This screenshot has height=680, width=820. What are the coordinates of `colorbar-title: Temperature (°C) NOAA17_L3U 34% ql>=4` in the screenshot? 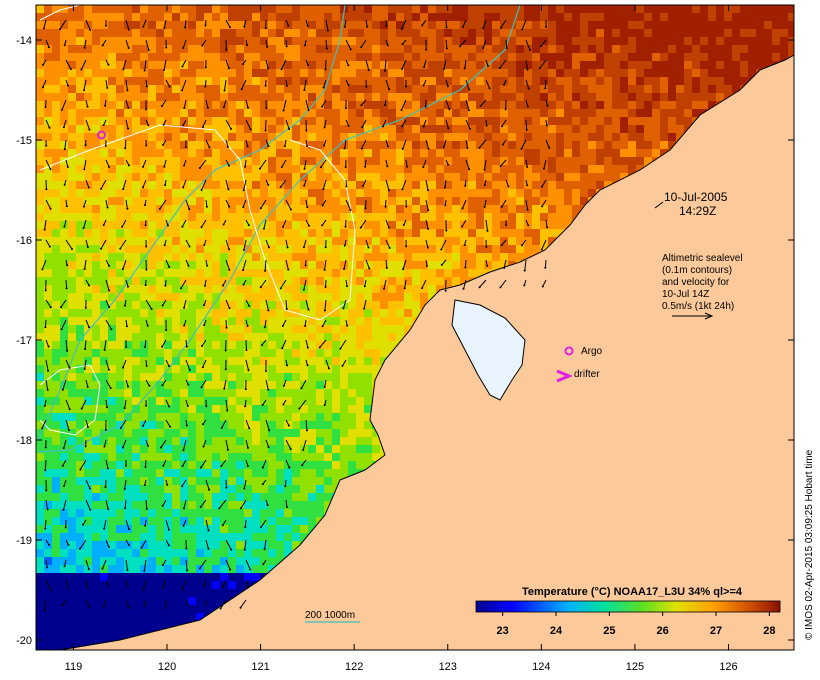 It's located at (632, 592).